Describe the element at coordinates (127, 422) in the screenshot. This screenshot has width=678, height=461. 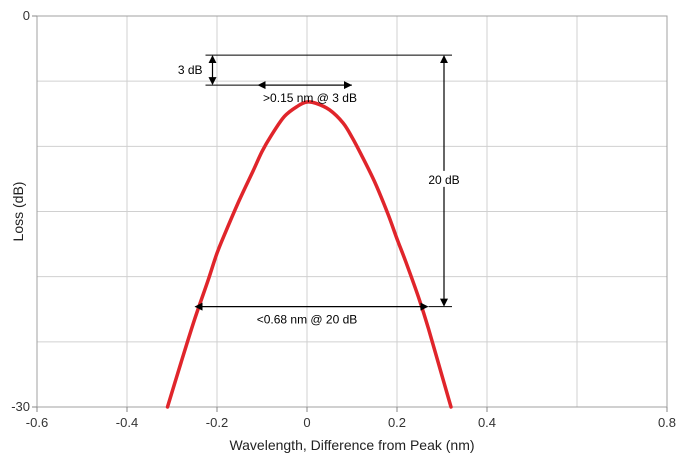
I see `x-tick-label: -0.4` at that location.